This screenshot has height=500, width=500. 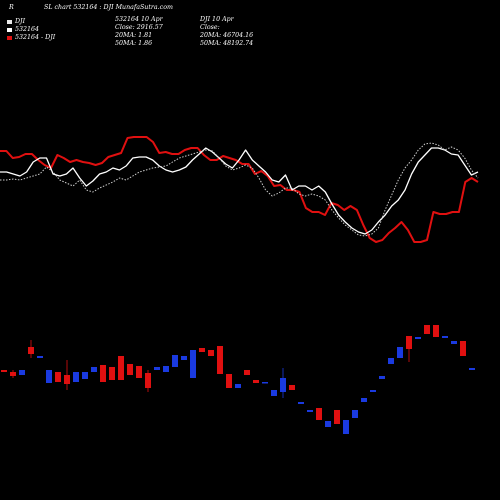 I want to click on stock-close: Close: 2916.57, so click(x=139, y=27).